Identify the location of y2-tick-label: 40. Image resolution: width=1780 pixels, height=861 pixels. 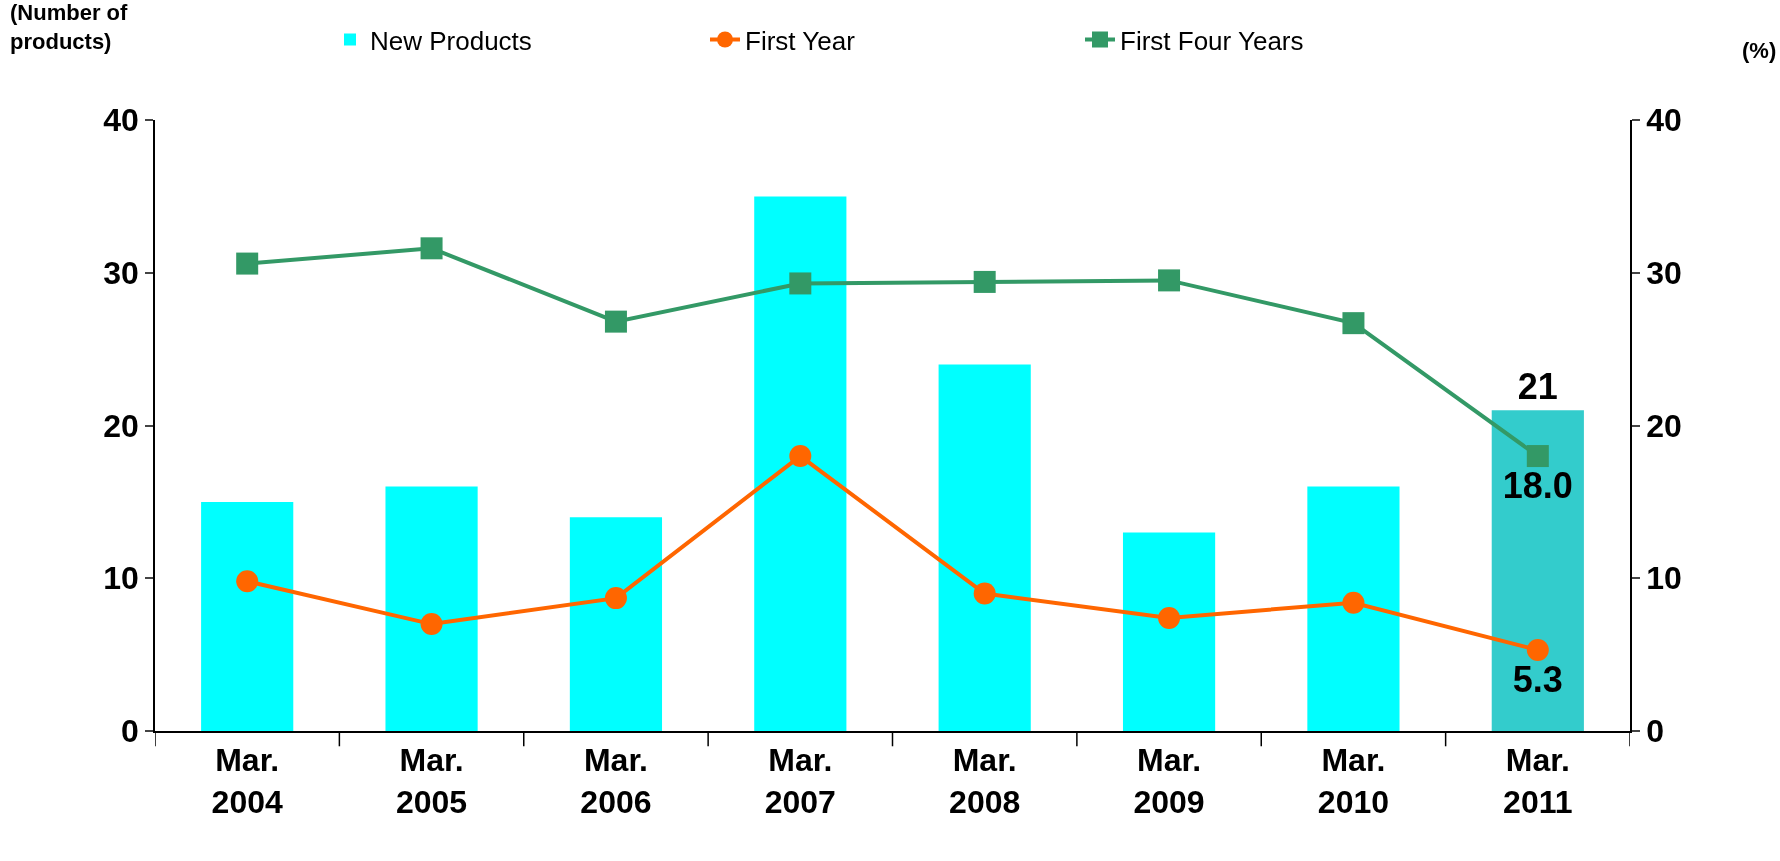
(1664, 120).